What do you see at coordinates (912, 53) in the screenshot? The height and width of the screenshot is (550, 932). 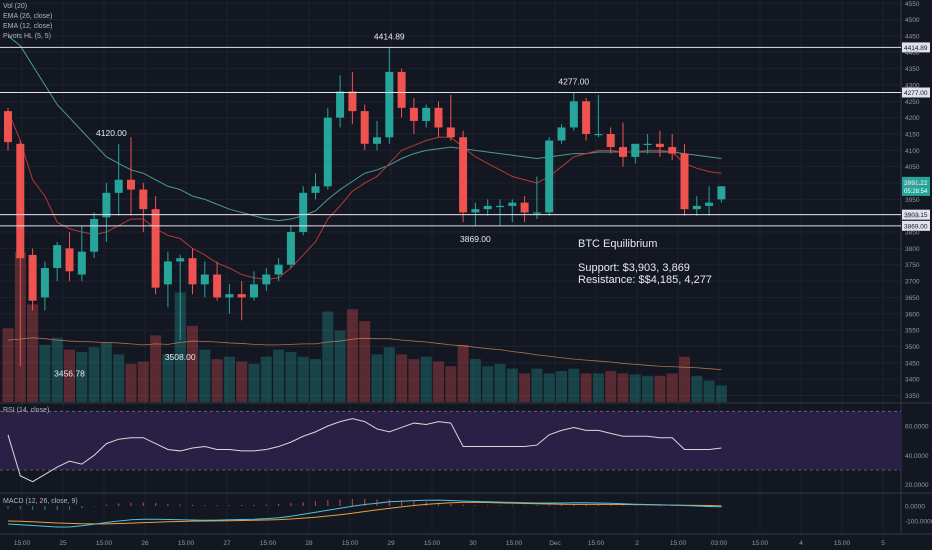 I see `price-tick-label: 4400` at bounding box center [912, 53].